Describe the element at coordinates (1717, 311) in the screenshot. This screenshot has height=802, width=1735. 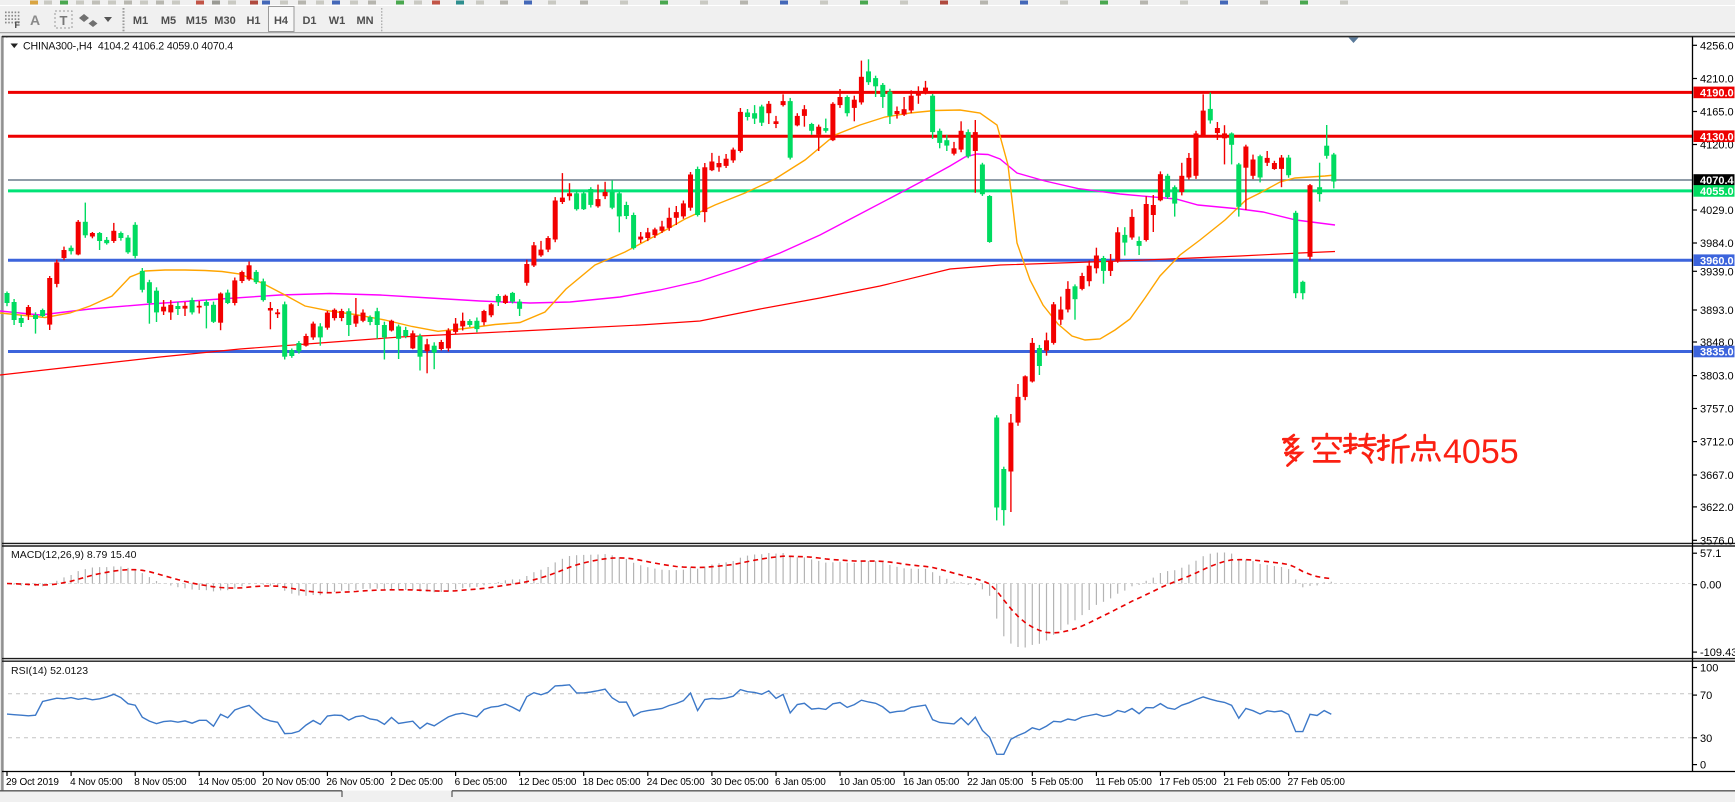
I see `svg-text: 3893.0` at that location.